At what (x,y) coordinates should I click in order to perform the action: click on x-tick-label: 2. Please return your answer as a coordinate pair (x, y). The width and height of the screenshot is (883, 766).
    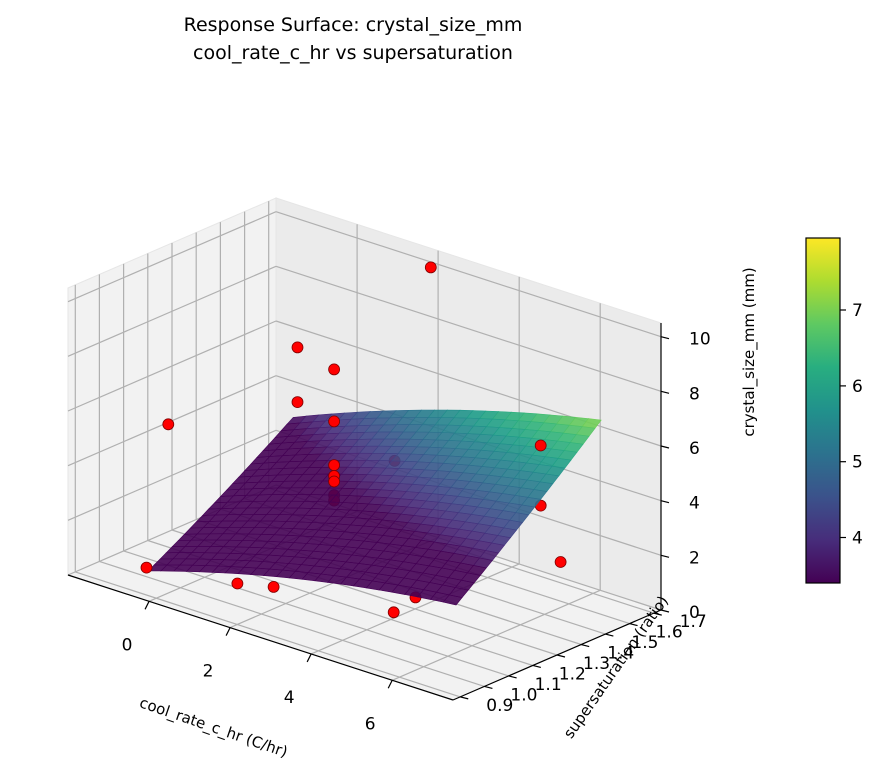
    Looking at the image, I should click on (208, 672).